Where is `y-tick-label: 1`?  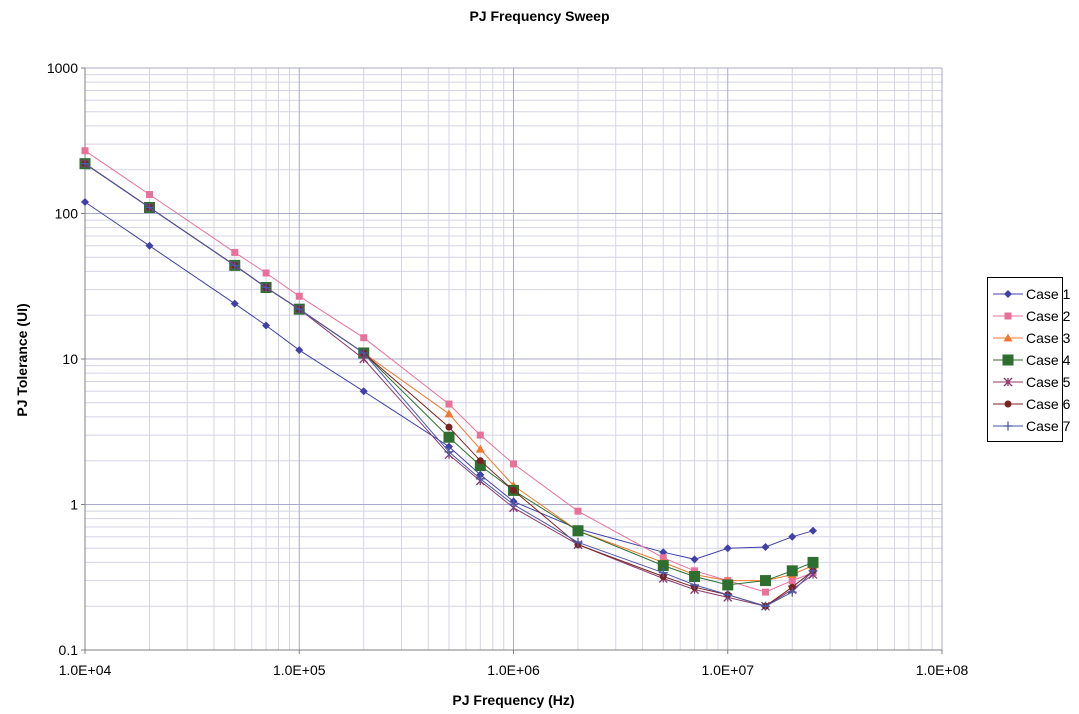
y-tick-label: 1 is located at coordinates (74, 505).